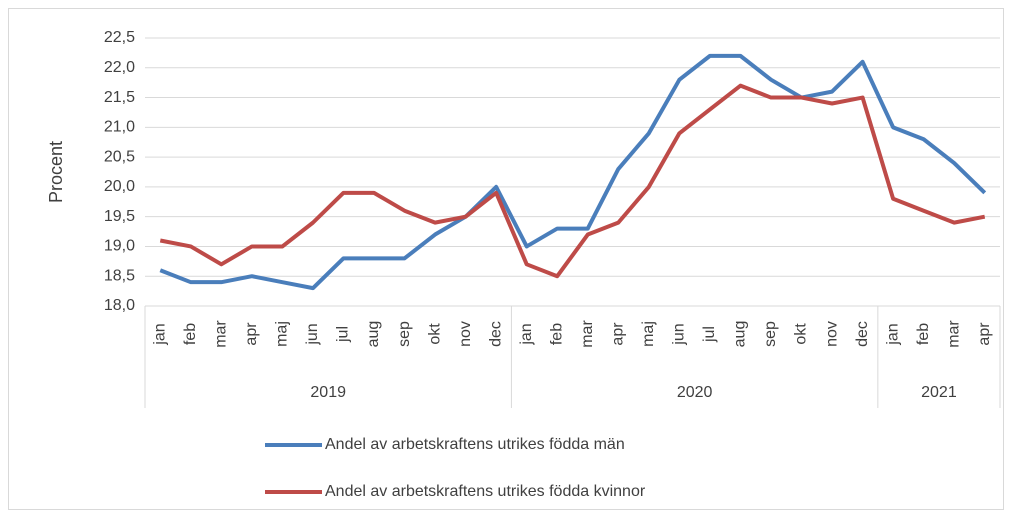 Image resolution: width=1012 pixels, height=518 pixels. I want to click on y-tick-label: 21,0, so click(119, 127).